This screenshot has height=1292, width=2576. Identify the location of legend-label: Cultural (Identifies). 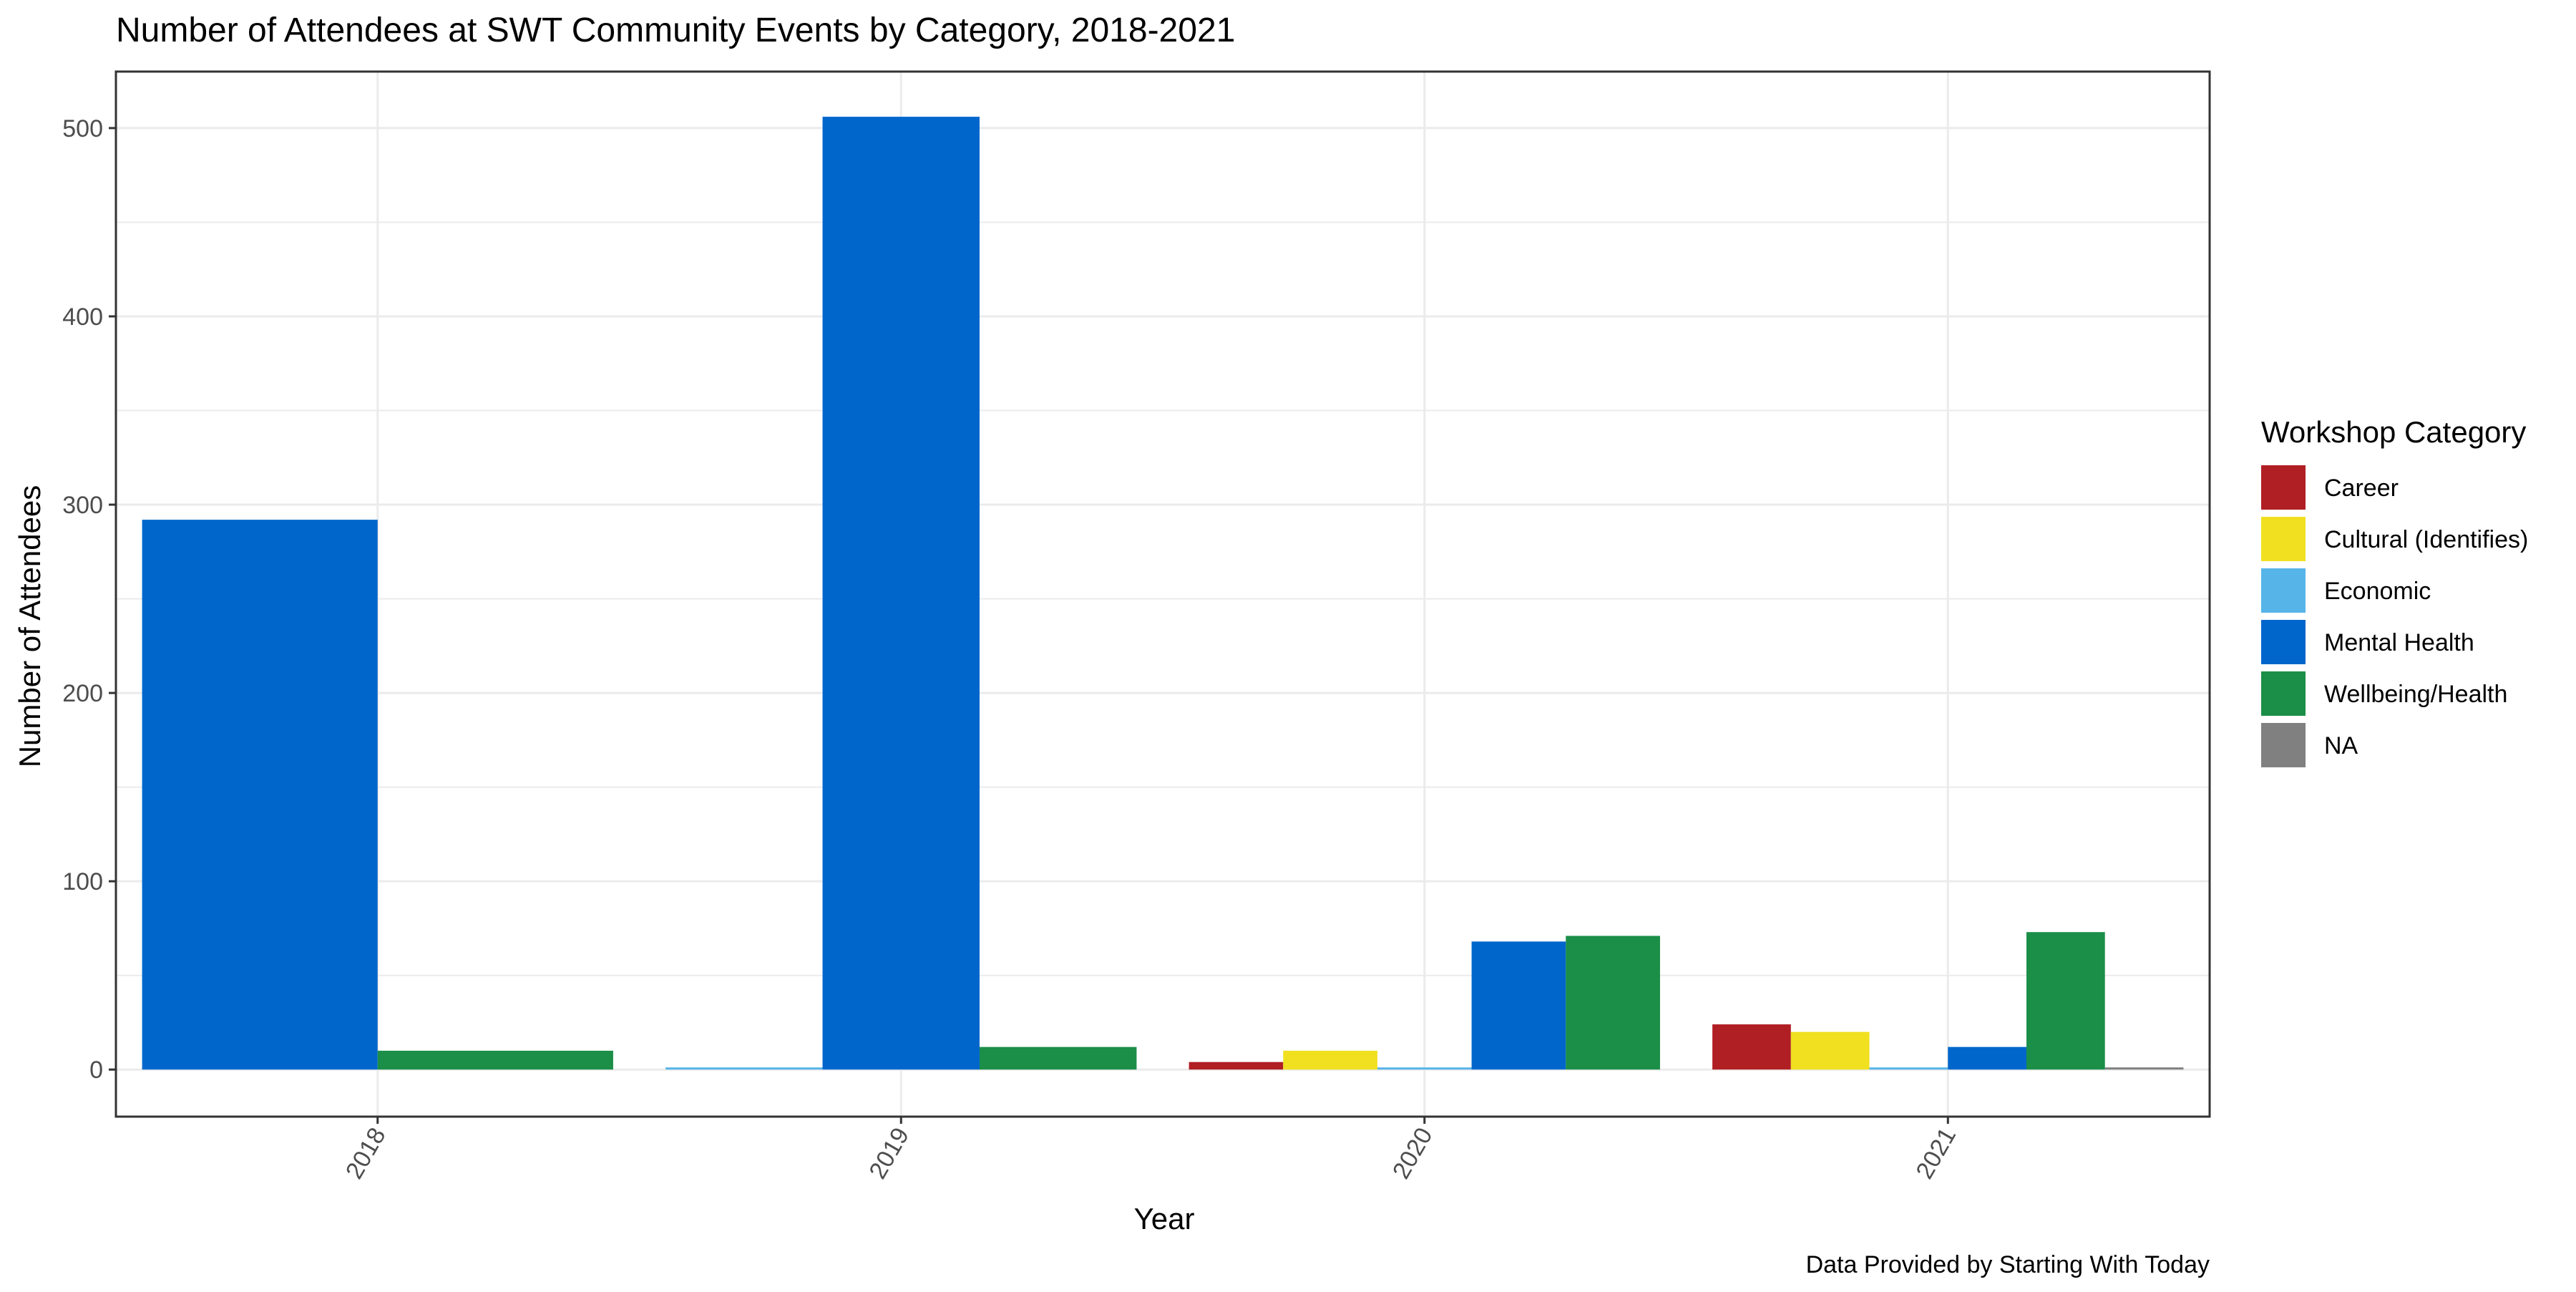
(2426, 539).